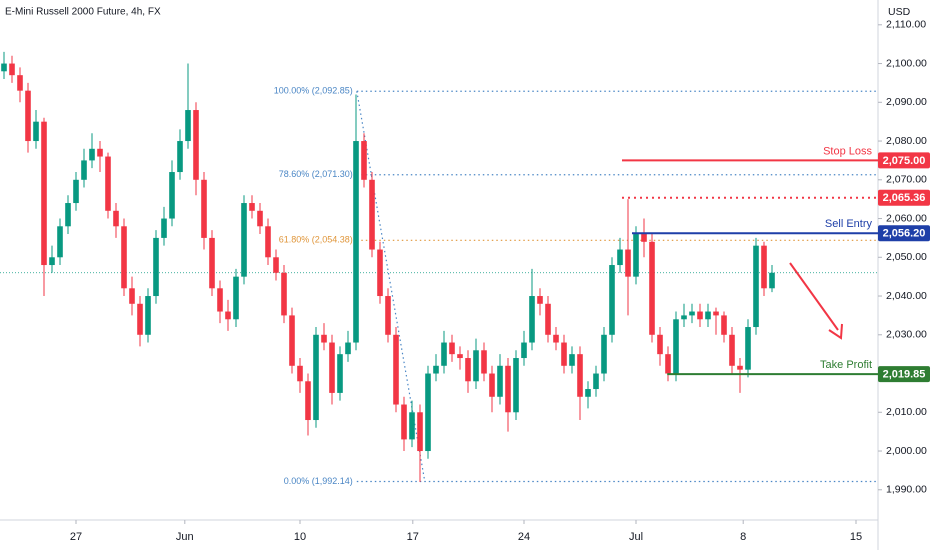  What do you see at coordinates (316, 240) in the screenshot?
I see `fib-label: 61.80% (2,054.38)` at bounding box center [316, 240].